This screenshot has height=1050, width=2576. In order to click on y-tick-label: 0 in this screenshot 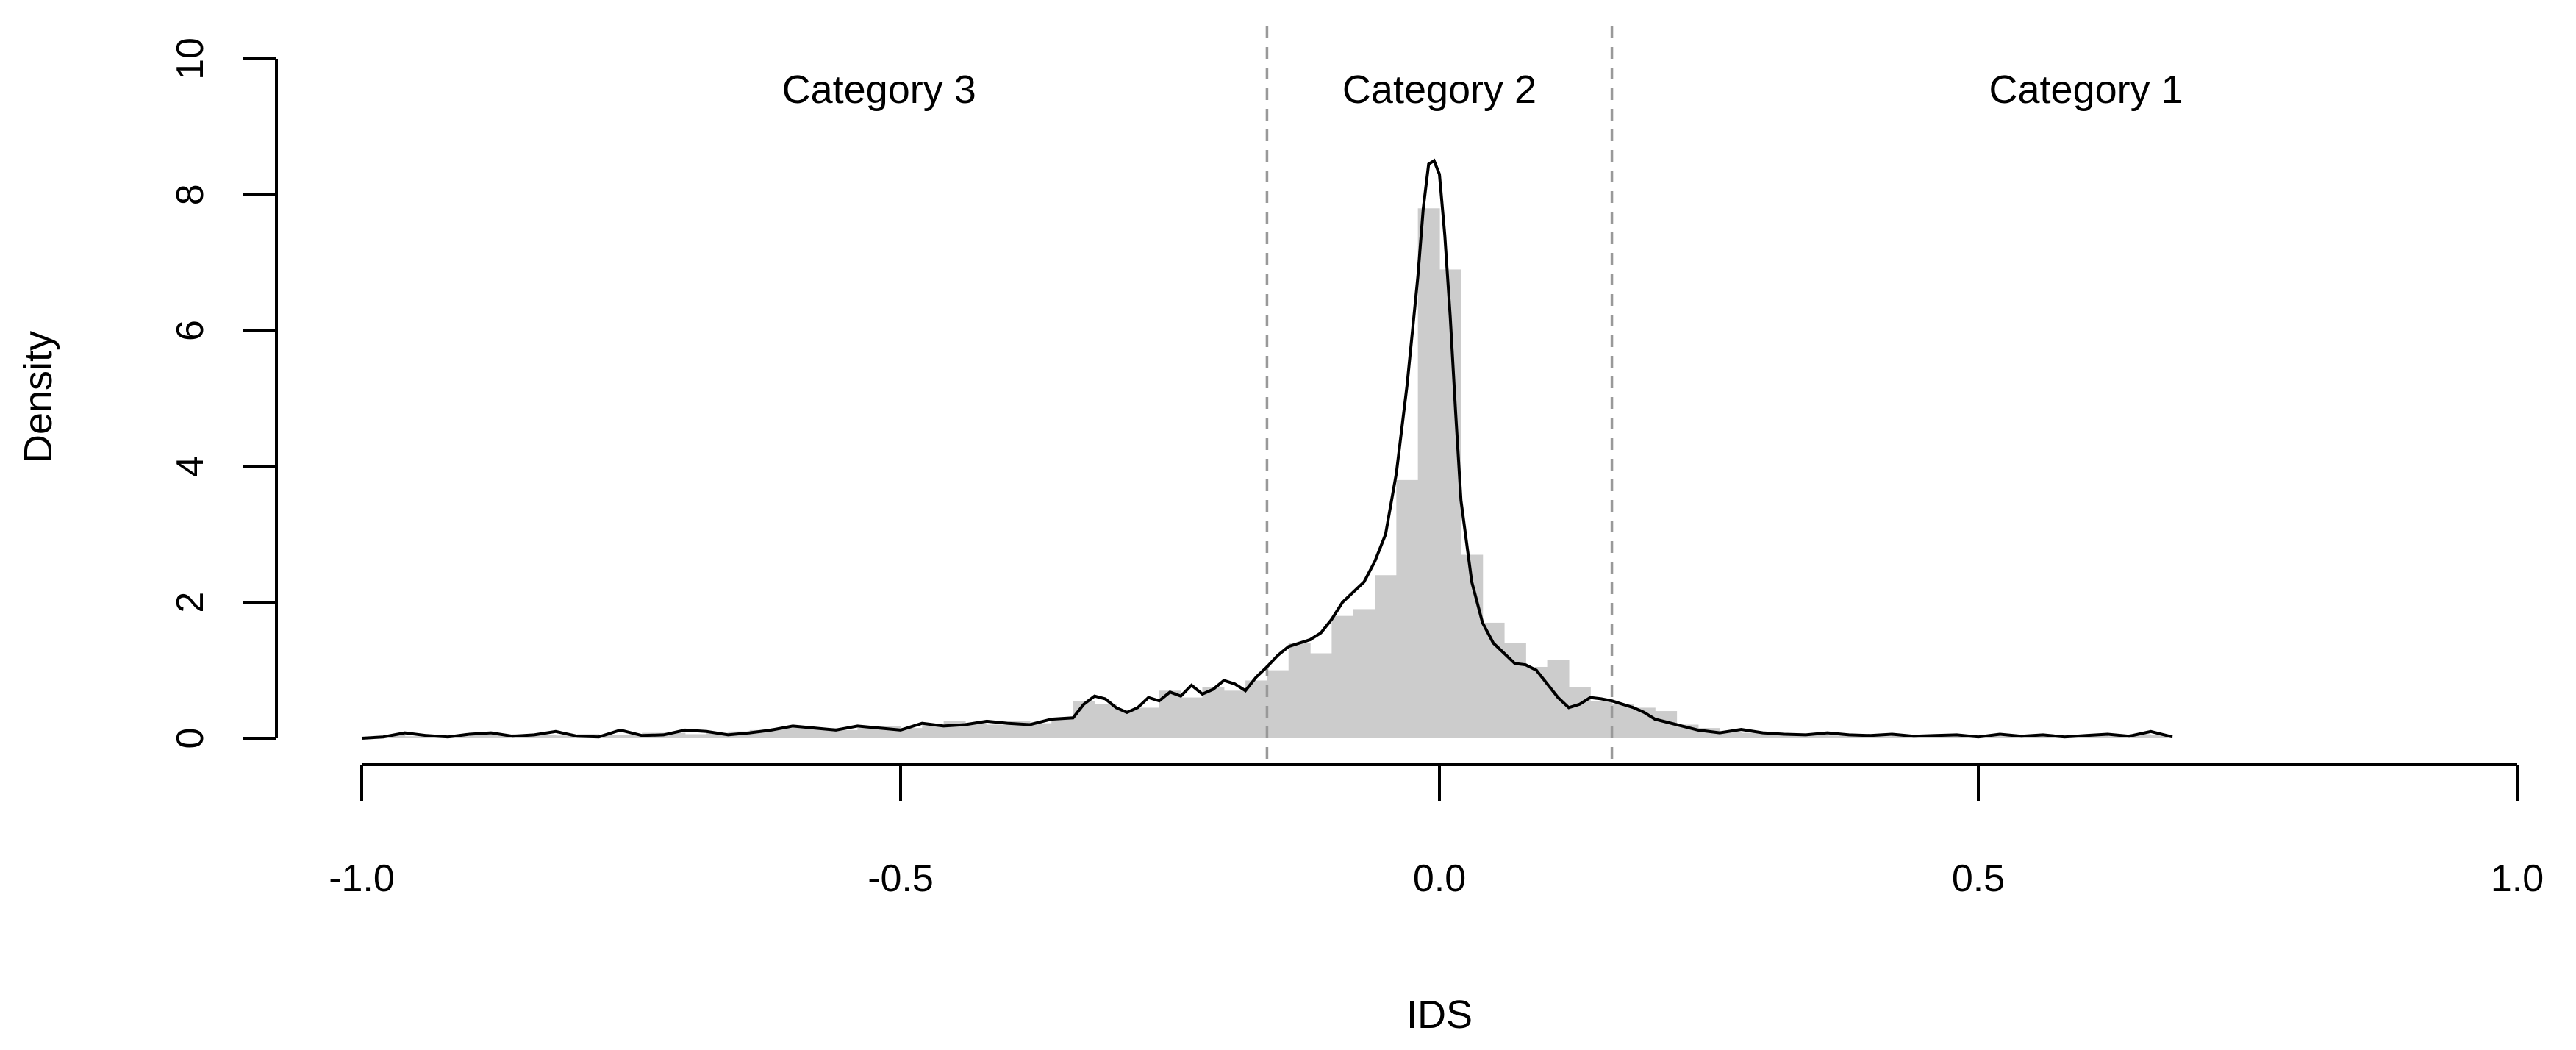, I will do `click(190, 739)`.